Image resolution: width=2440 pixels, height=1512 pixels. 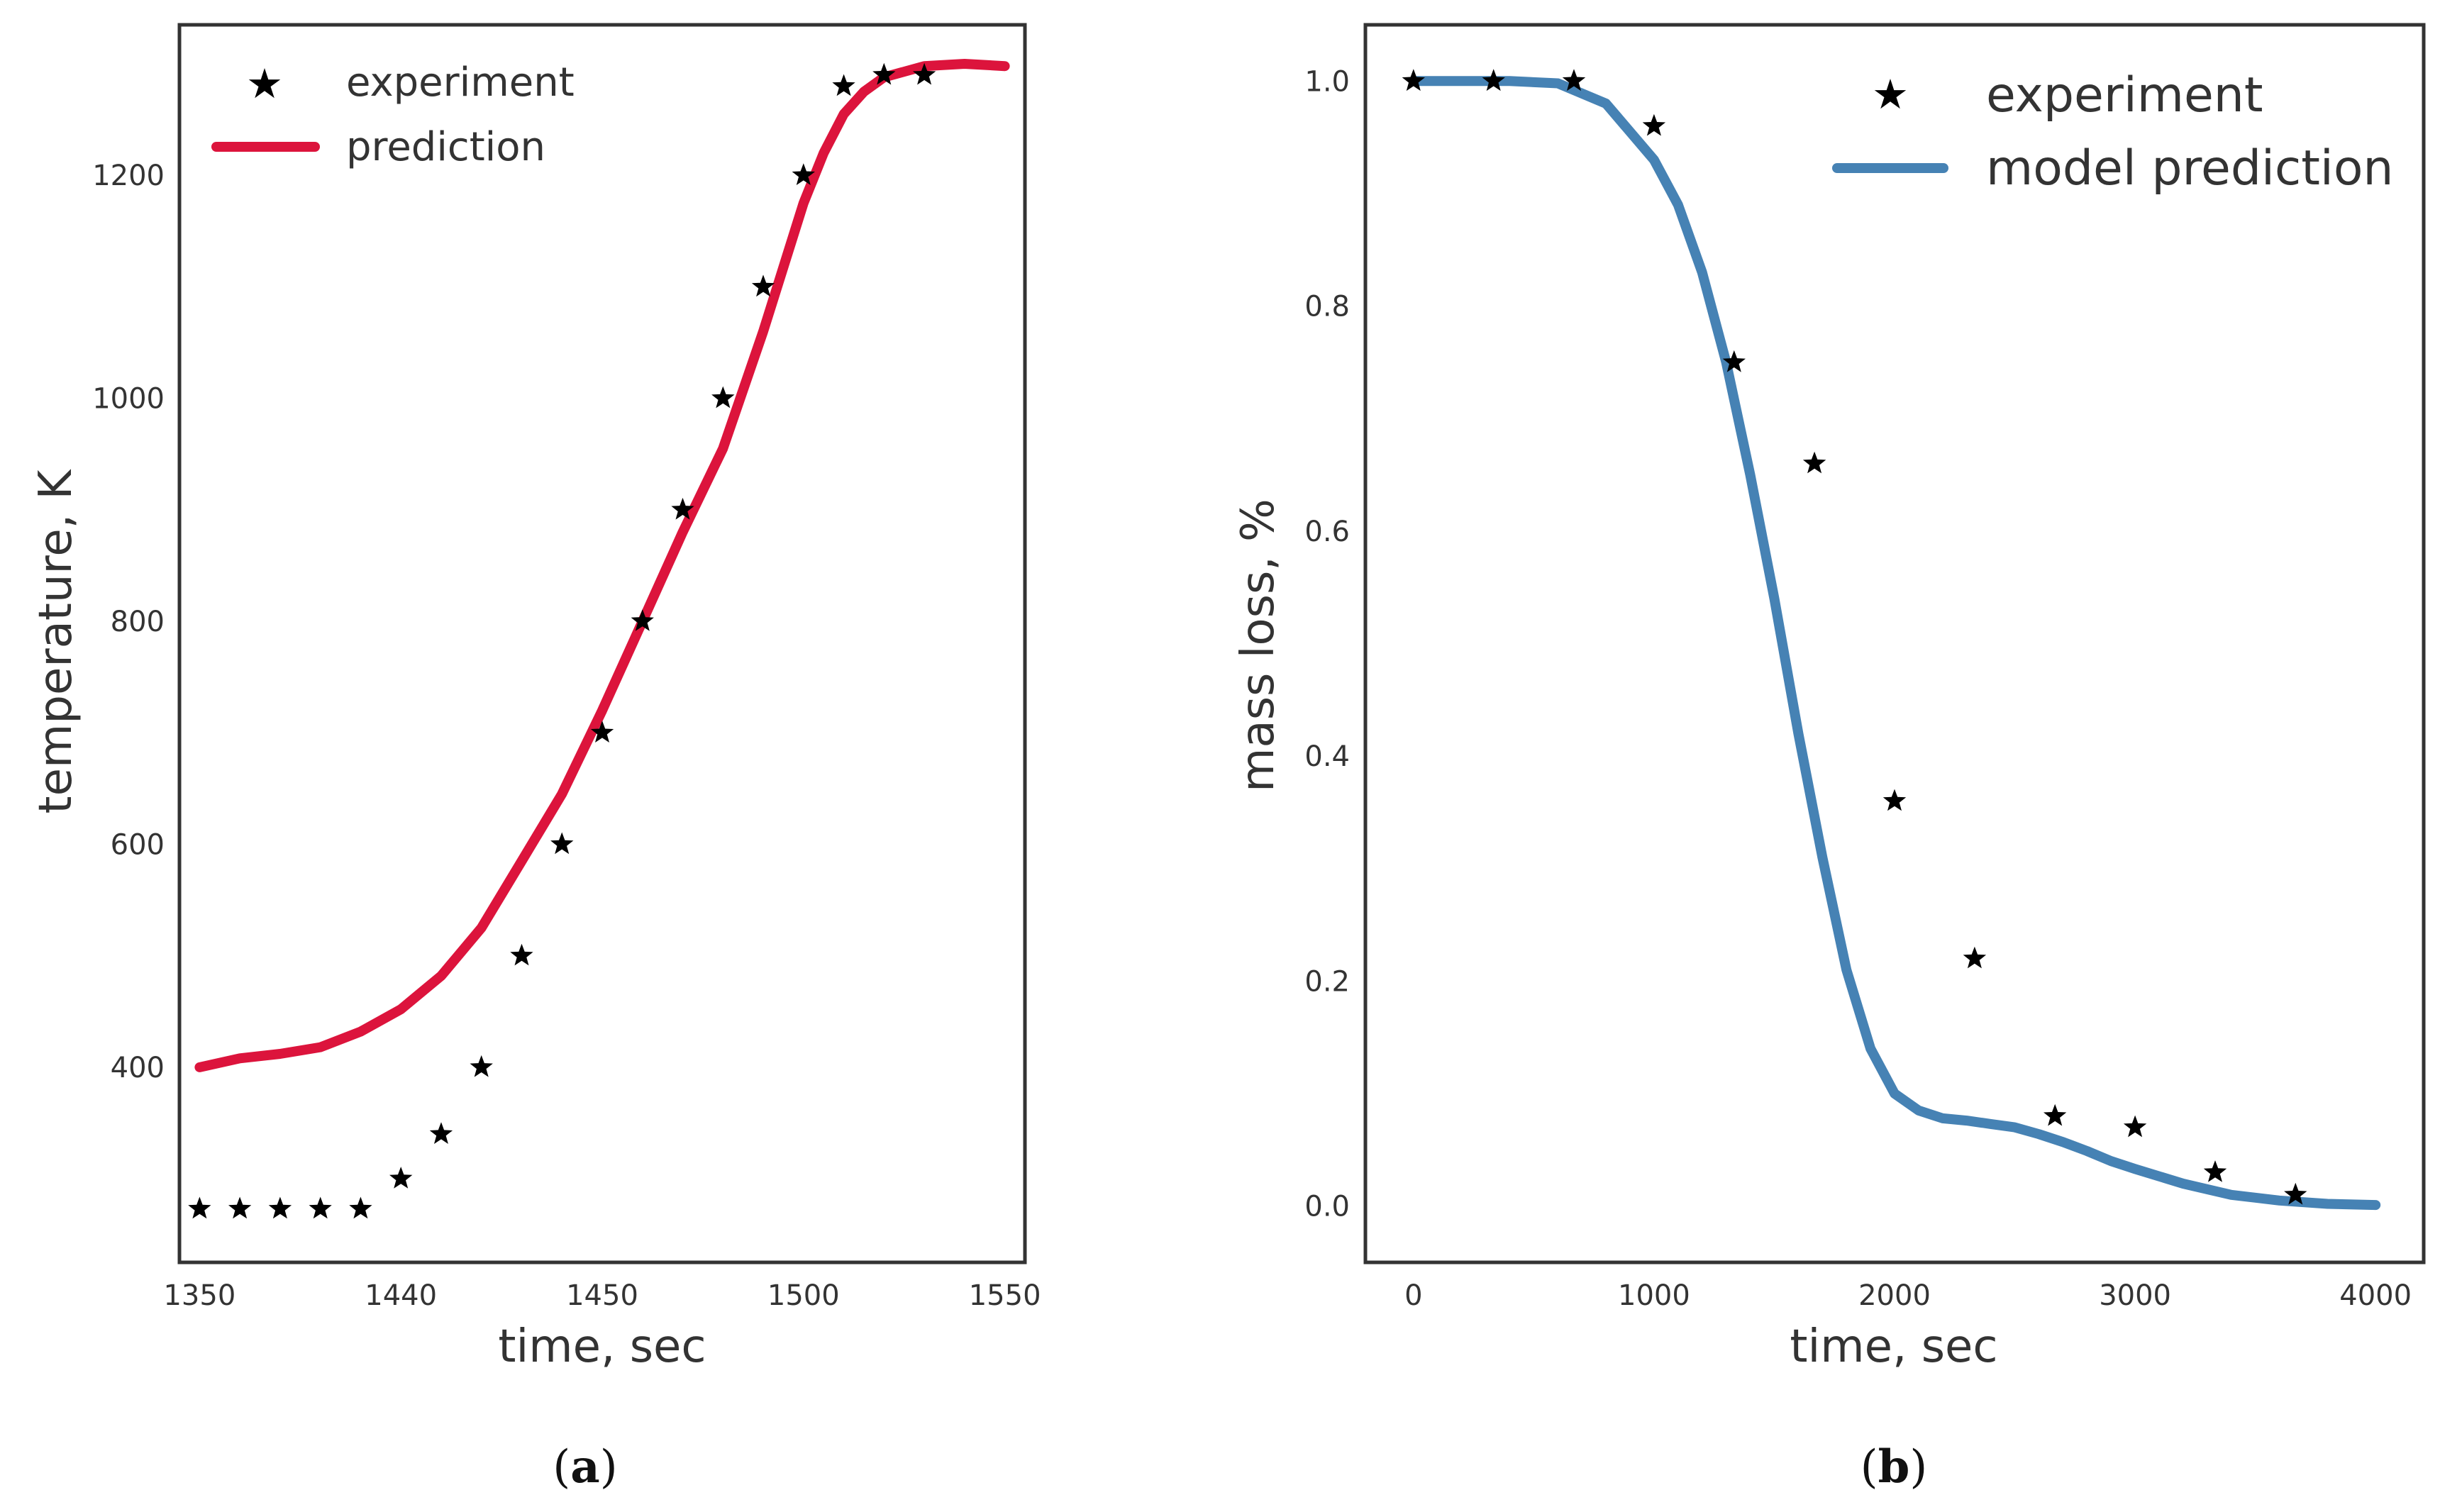 What do you see at coordinates (138, 844) in the screenshot?
I see `panel-a-y-tick-label: 600` at bounding box center [138, 844].